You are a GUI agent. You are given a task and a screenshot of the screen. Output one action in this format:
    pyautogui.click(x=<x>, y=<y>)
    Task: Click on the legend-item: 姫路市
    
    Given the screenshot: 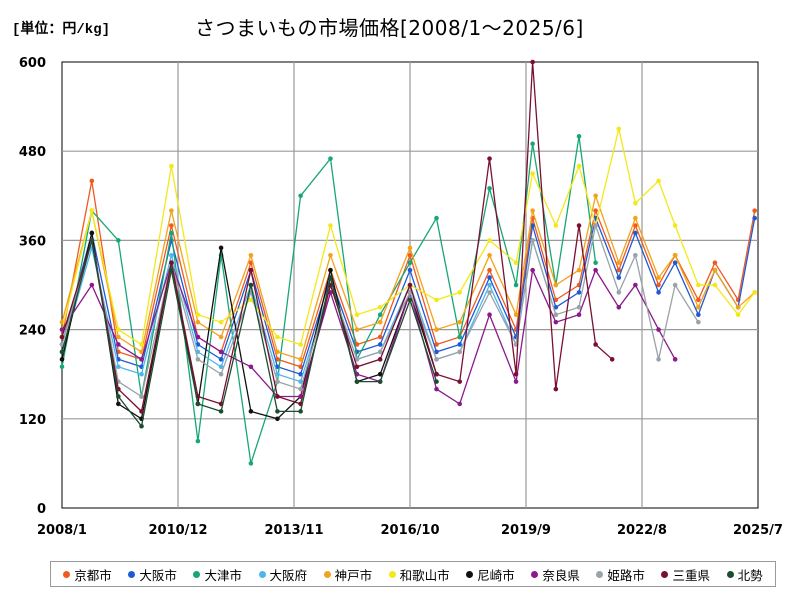 What is the action you would take?
    pyautogui.click(x=620, y=574)
    